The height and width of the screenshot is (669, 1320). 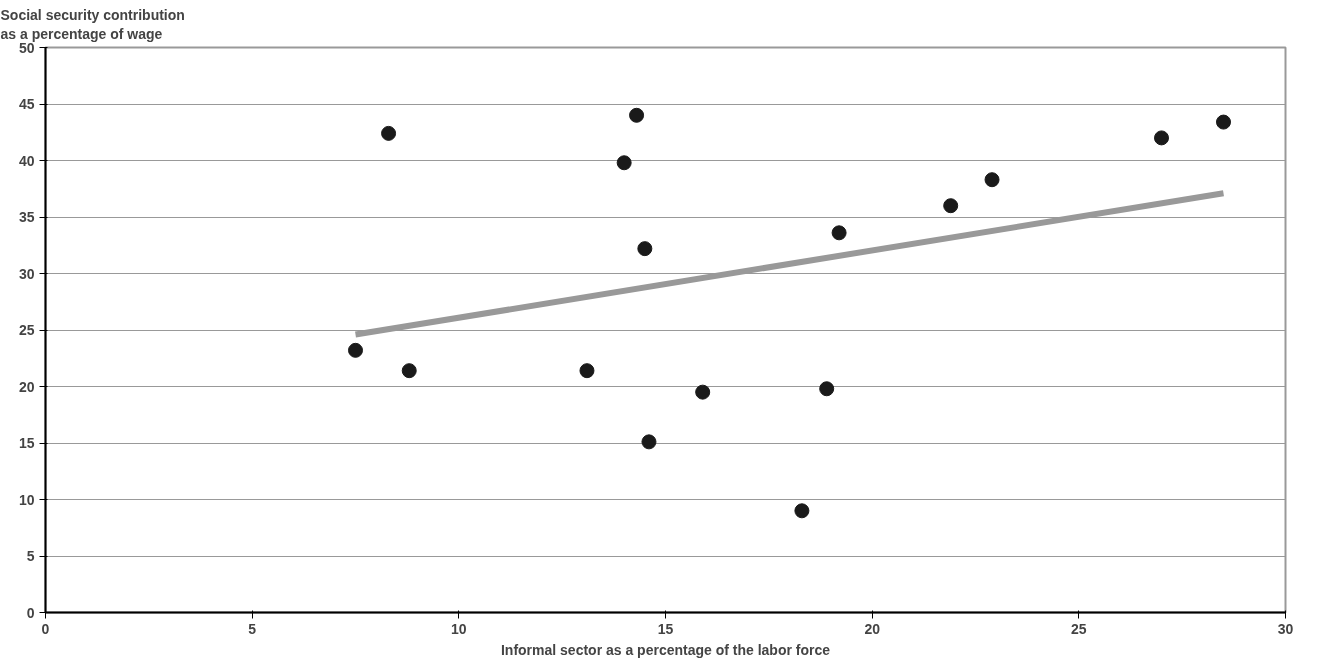 What do you see at coordinates (26, 443) in the screenshot?
I see `y-tick-label: 15` at bounding box center [26, 443].